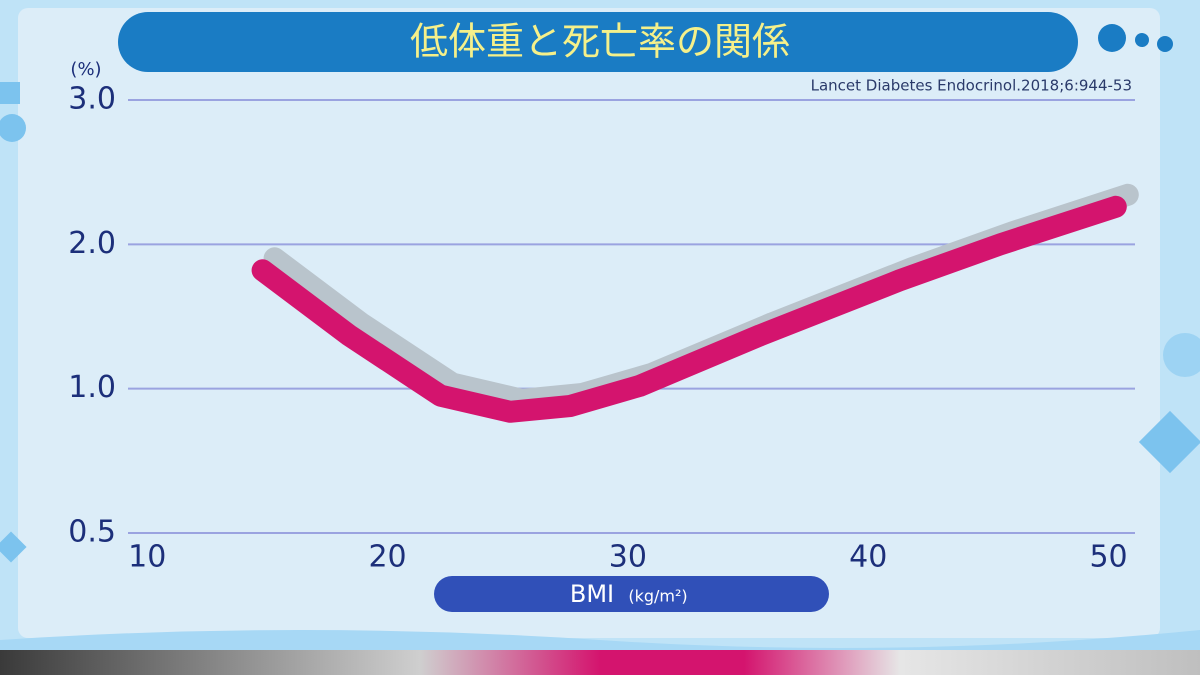 Image resolution: width=1200 pixels, height=675 pixels. Describe the element at coordinates (387, 557) in the screenshot. I see `x-tick-label: 20` at that location.